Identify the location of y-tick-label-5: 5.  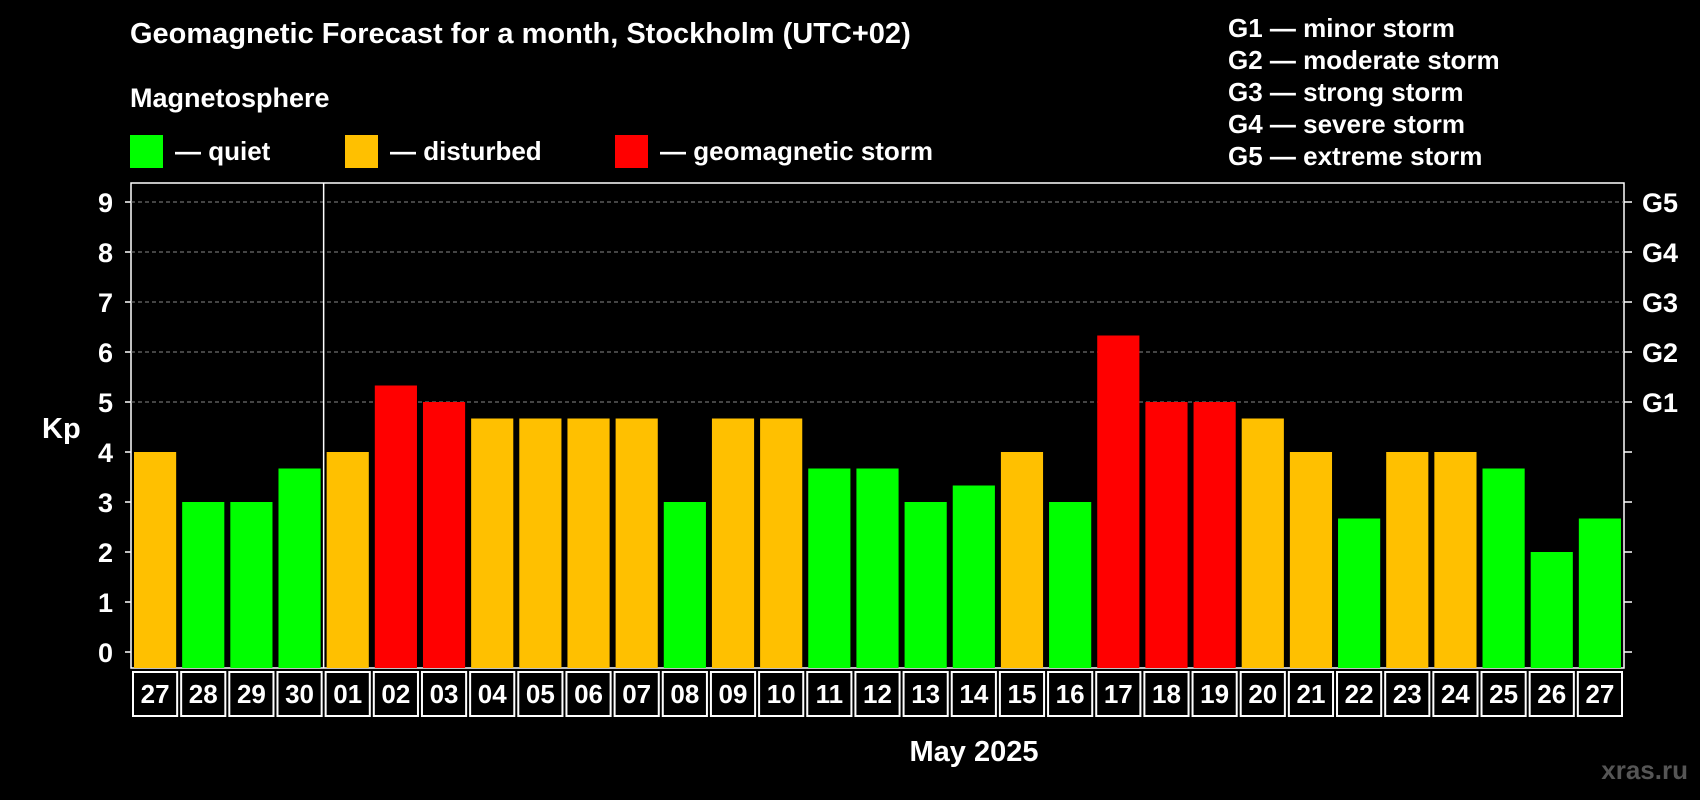
(105, 403).